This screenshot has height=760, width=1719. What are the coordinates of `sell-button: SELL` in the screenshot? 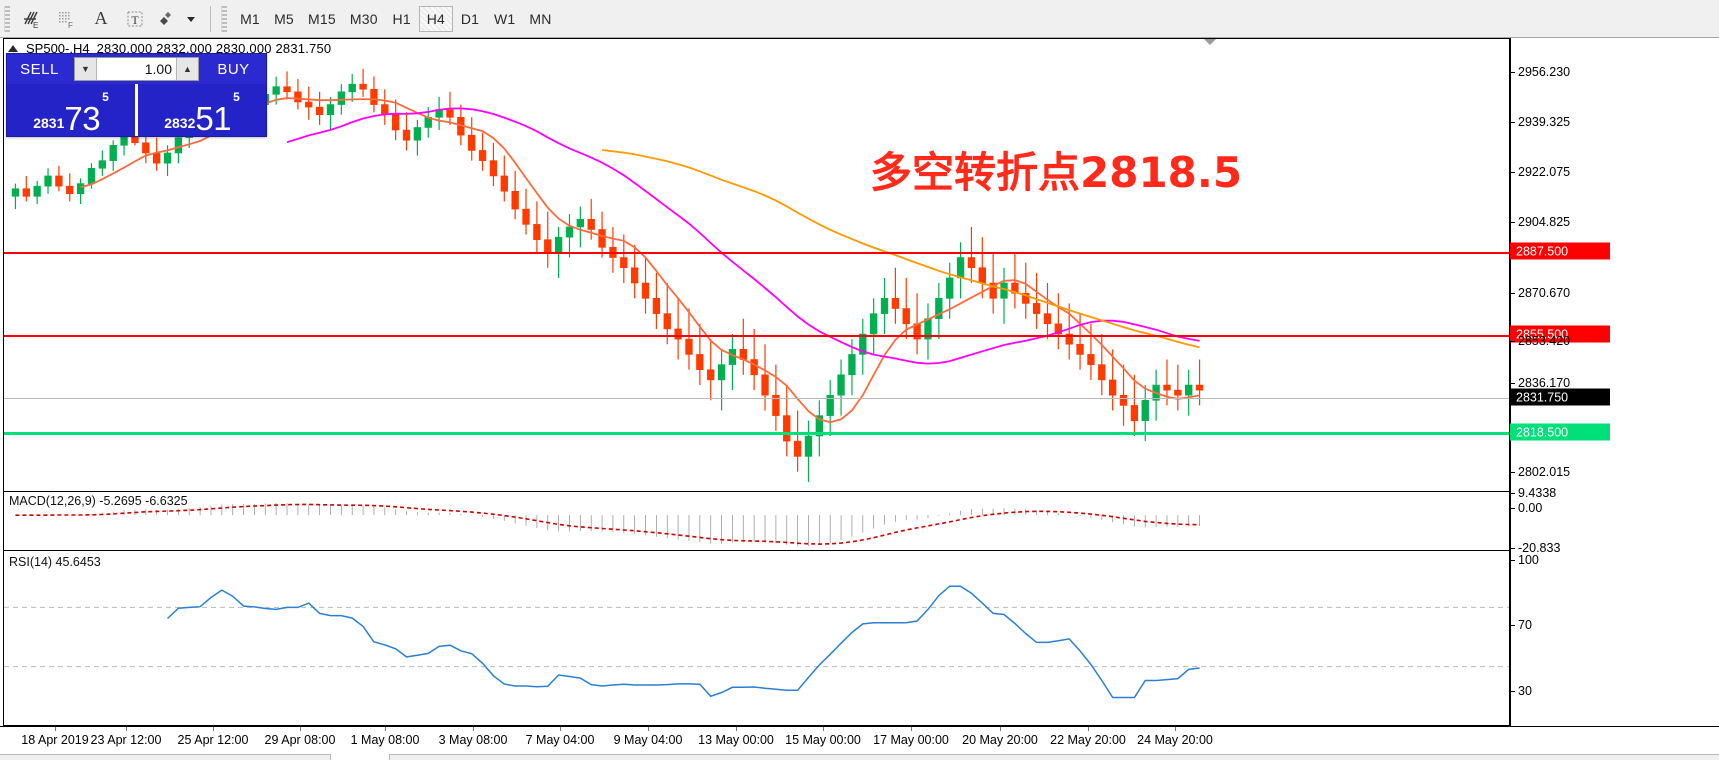 It's located at (39, 69).